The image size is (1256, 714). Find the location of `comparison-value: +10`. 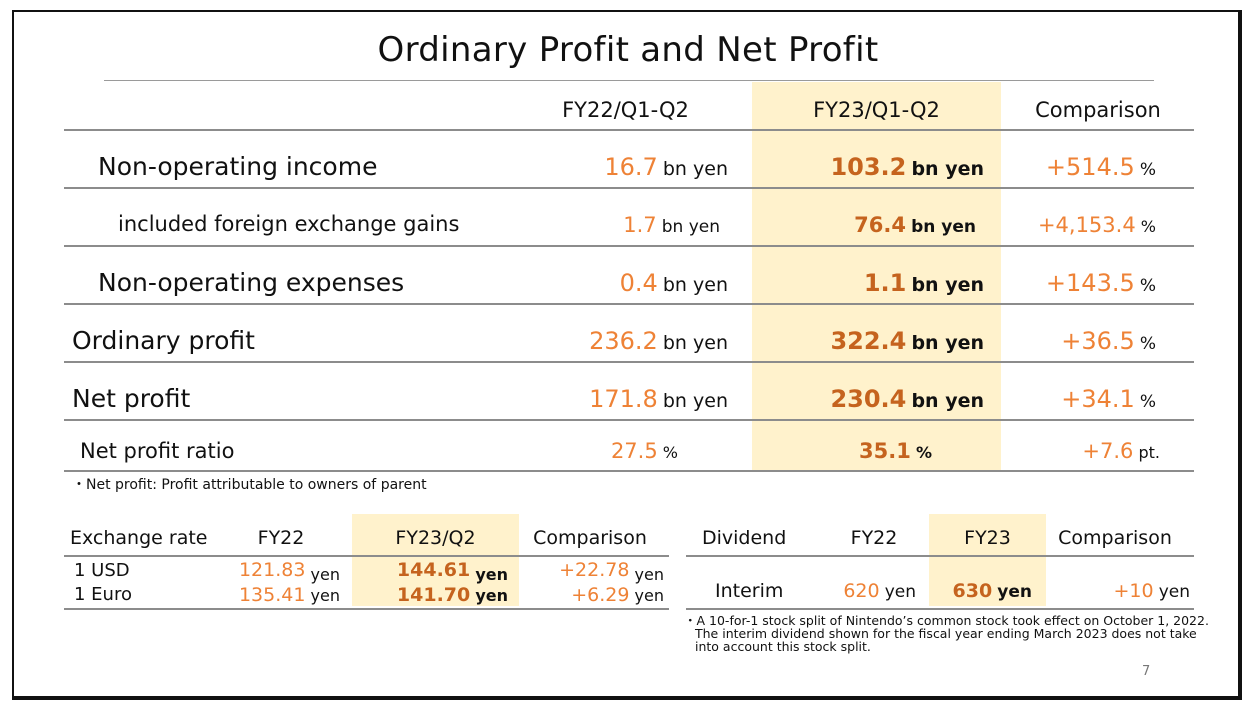

comparison-value: +10 is located at coordinates (1133, 591).